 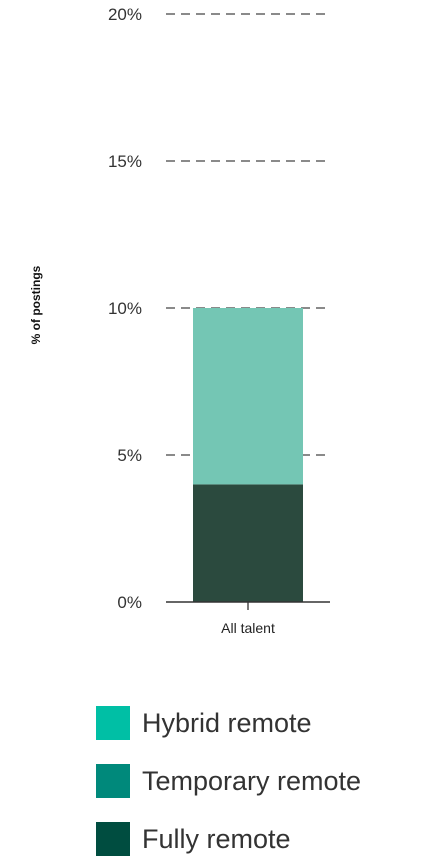 I want to click on x-tick-label: All talent, so click(x=248, y=628).